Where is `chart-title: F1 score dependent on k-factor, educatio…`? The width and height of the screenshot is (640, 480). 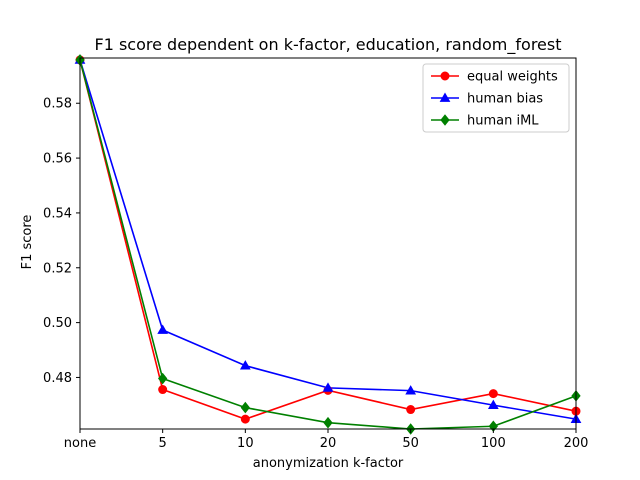
chart-title: F1 score dependent on k-factor, educatio… is located at coordinates (327, 45).